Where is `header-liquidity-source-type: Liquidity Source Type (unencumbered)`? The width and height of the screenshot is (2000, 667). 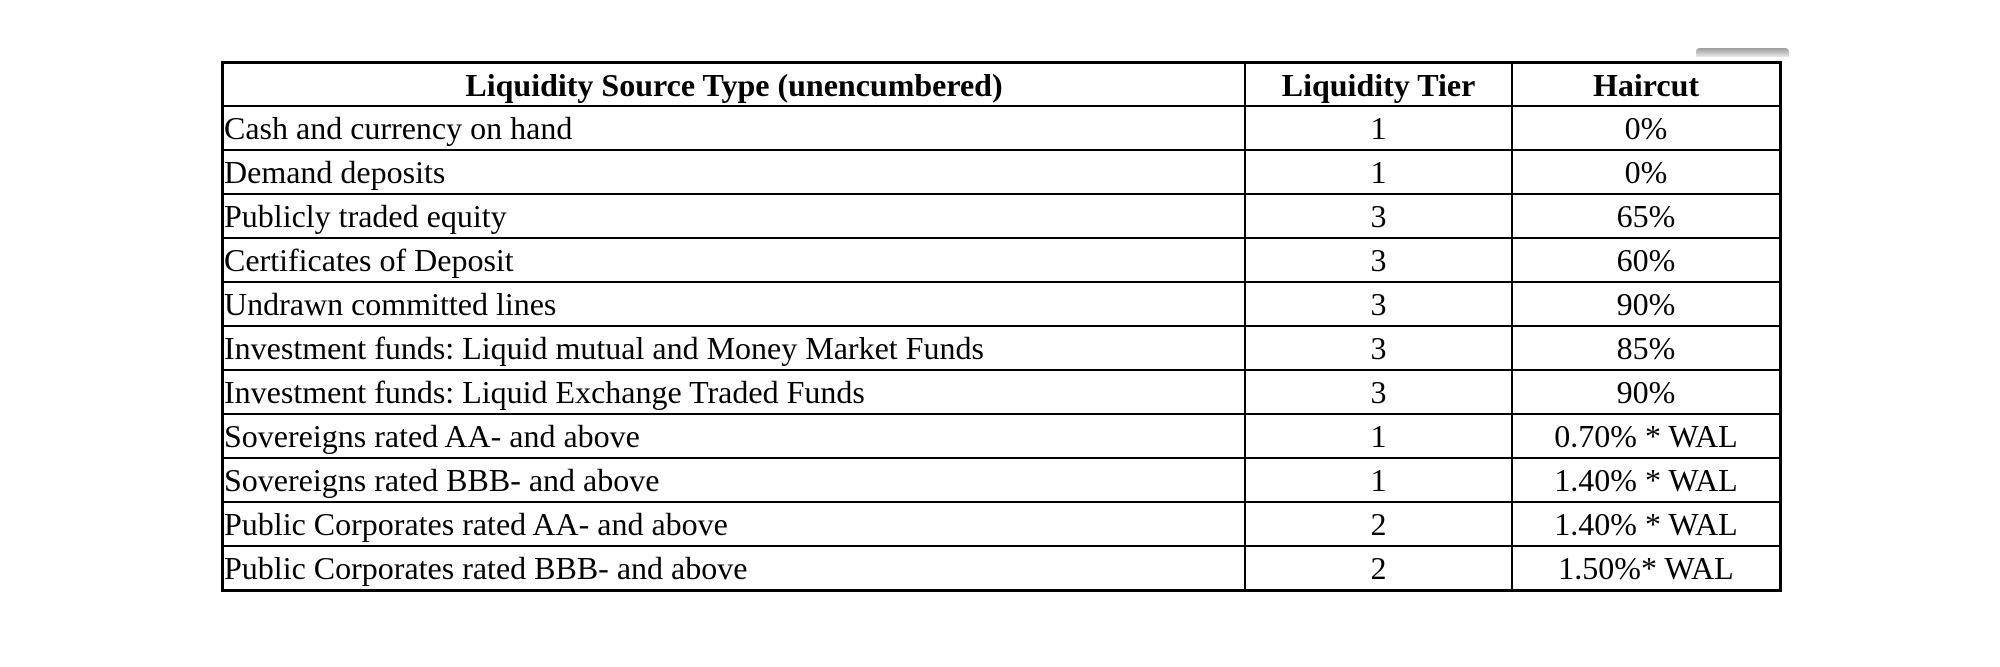 header-liquidity-source-type: Liquidity Source Type (unencumbered) is located at coordinates (733, 84).